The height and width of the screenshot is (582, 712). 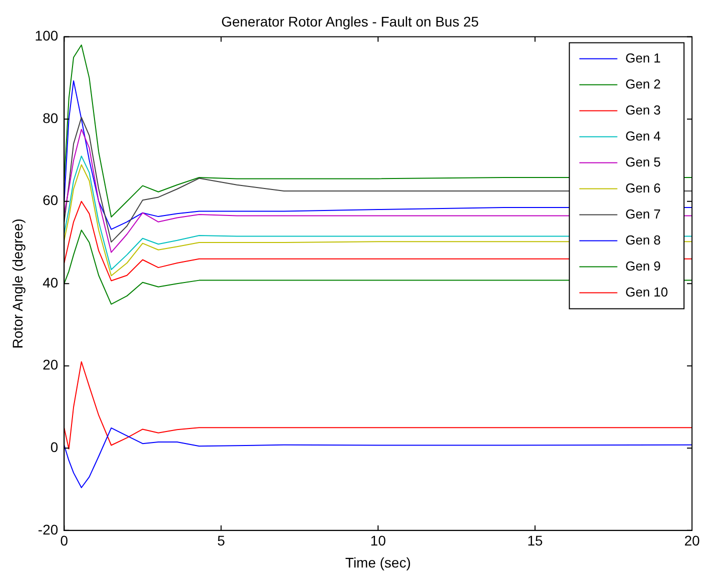 What do you see at coordinates (643, 266) in the screenshot?
I see `legend-label: Gen 9` at bounding box center [643, 266].